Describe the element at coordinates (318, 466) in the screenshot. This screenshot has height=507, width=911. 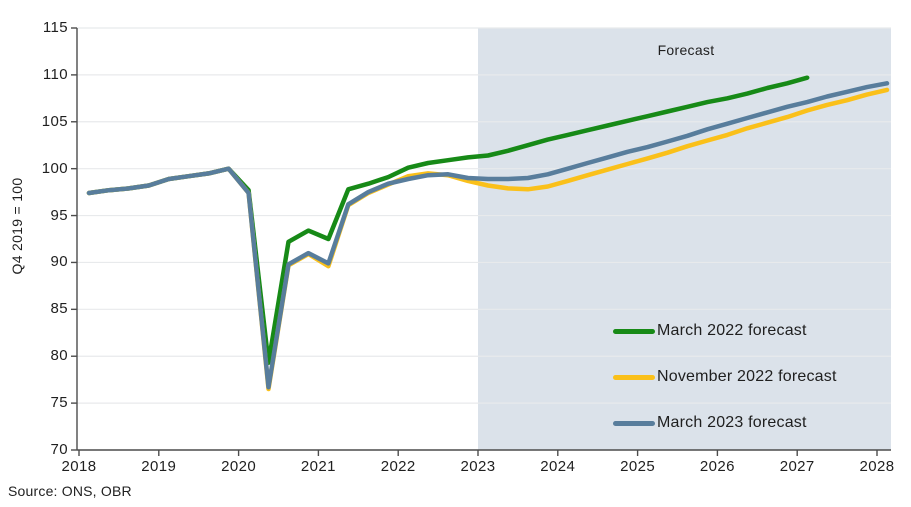
I see `x-tick-label: 2021` at that location.